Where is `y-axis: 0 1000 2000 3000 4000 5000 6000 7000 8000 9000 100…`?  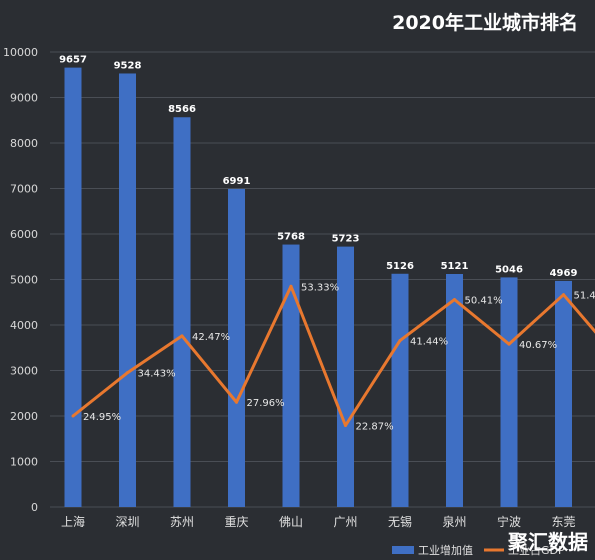
y-axis: 0 1000 2000 3000 4000 5000 6000 7000 8000 9000 100… is located at coordinates (20, 280).